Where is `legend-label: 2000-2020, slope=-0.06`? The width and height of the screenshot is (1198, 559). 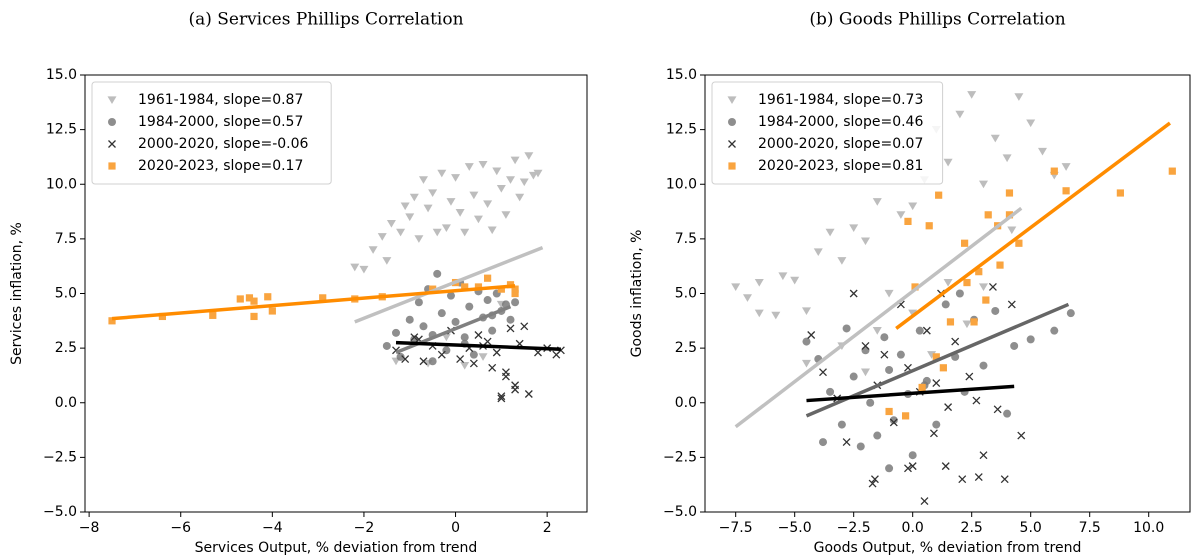
legend-label: 2000-2020, slope=-0.06 is located at coordinates (223, 144).